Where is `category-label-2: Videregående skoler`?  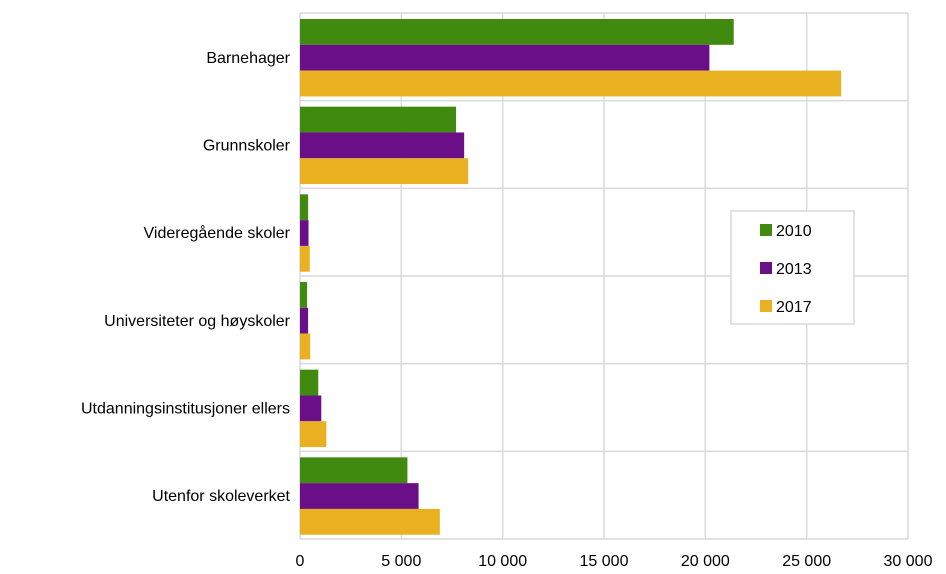 category-label-2: Videregående skoler is located at coordinates (217, 233).